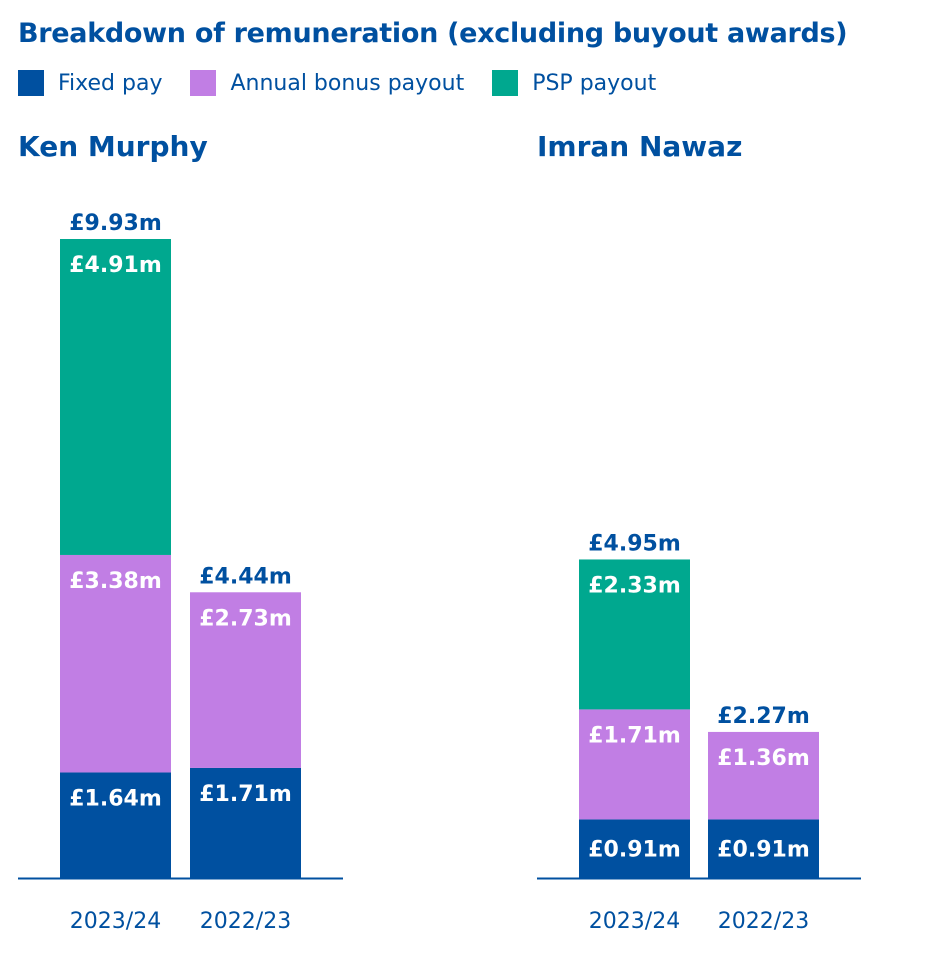  What do you see at coordinates (115, 223) in the screenshot?
I see `total-label: £9.93m` at bounding box center [115, 223].